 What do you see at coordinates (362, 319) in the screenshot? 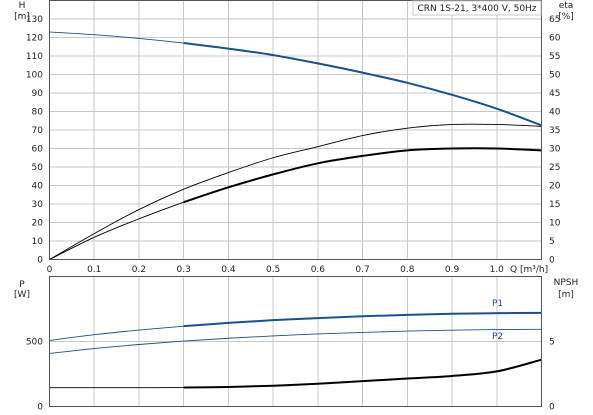
I see `p1-operating-range` at bounding box center [362, 319].